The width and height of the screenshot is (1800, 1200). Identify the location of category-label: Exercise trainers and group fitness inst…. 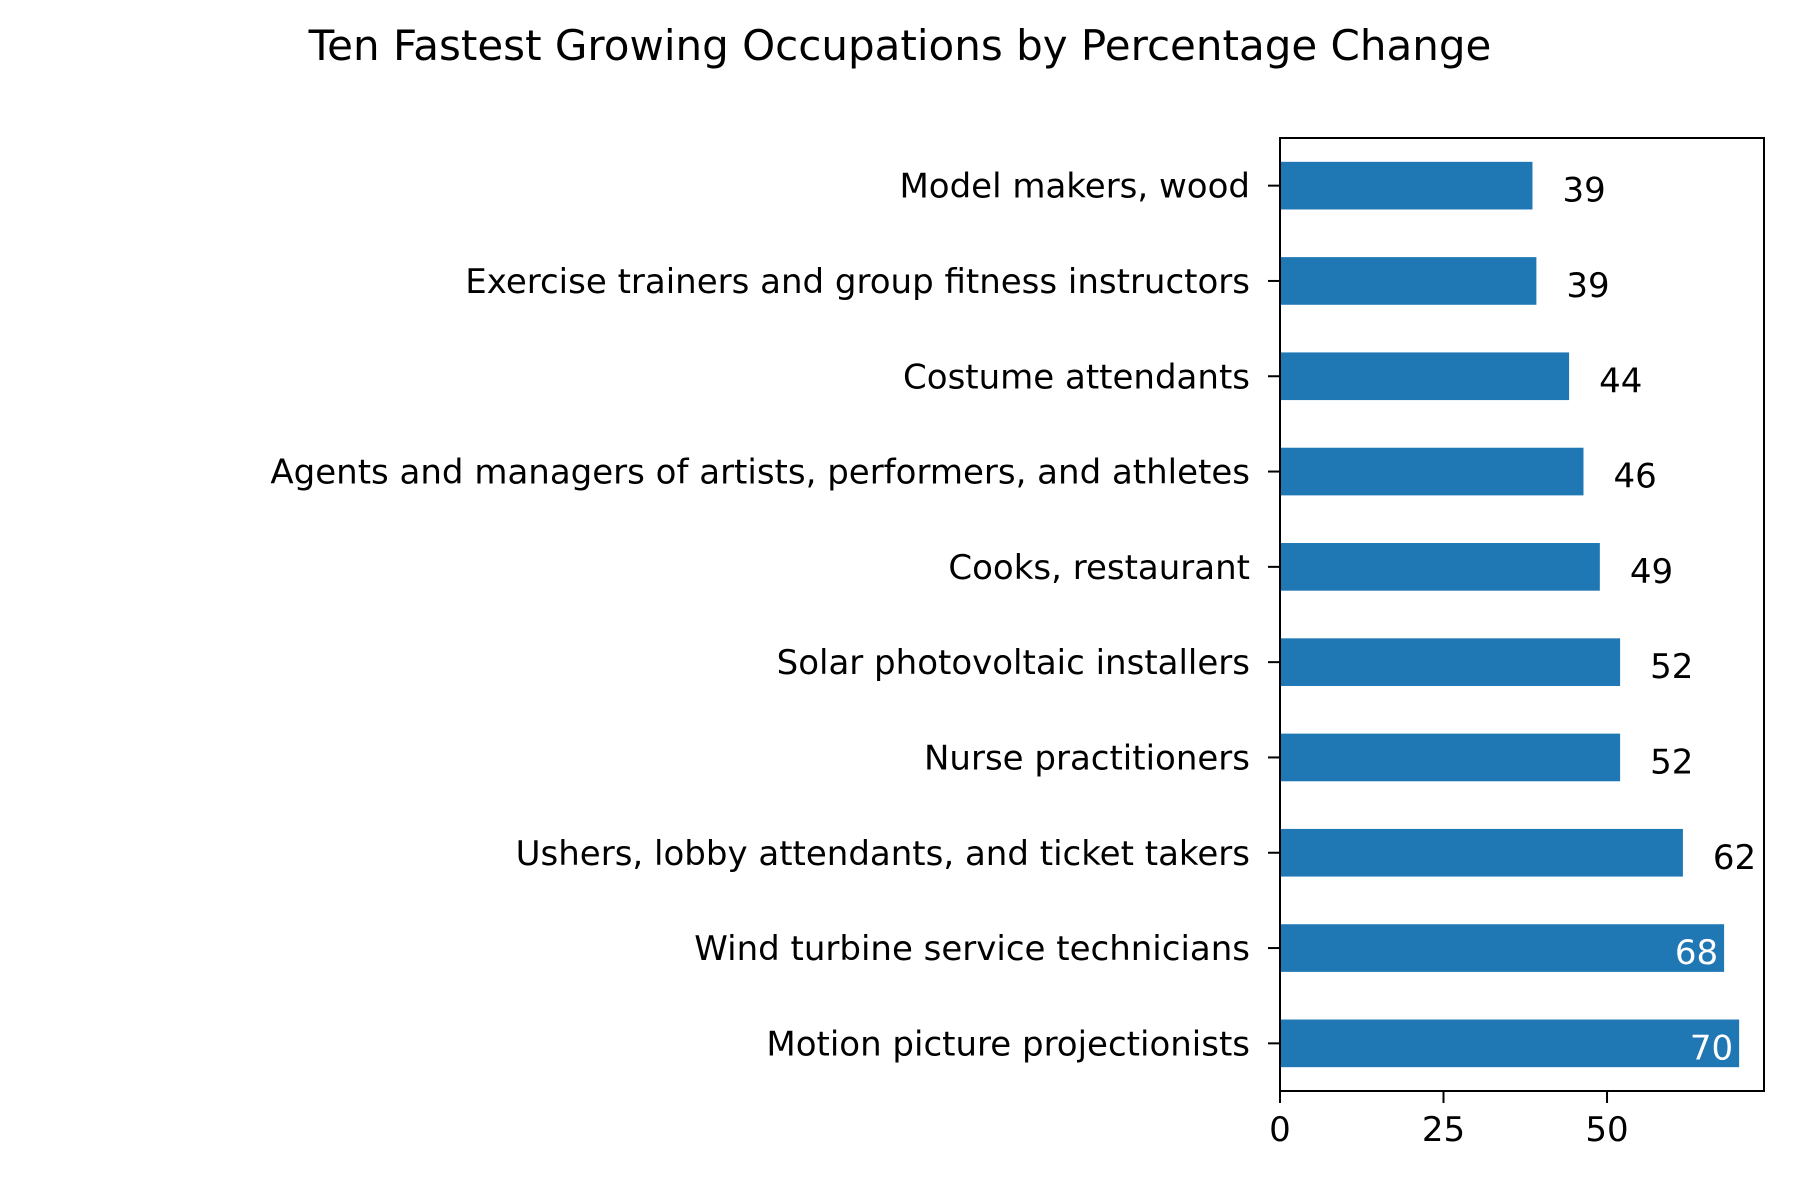
(857, 282).